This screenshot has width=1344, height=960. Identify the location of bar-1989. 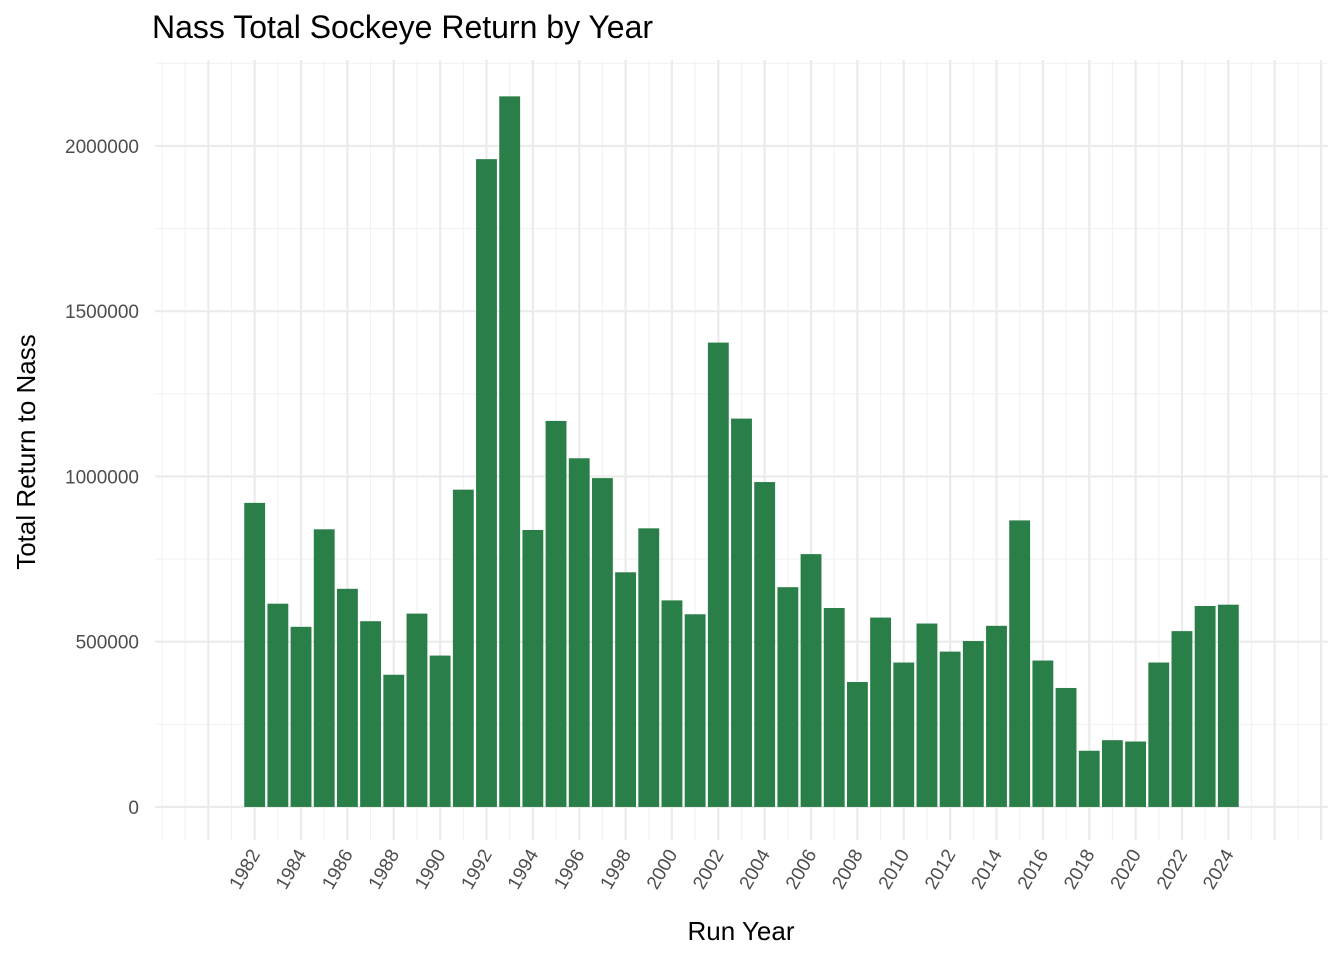
(417, 710).